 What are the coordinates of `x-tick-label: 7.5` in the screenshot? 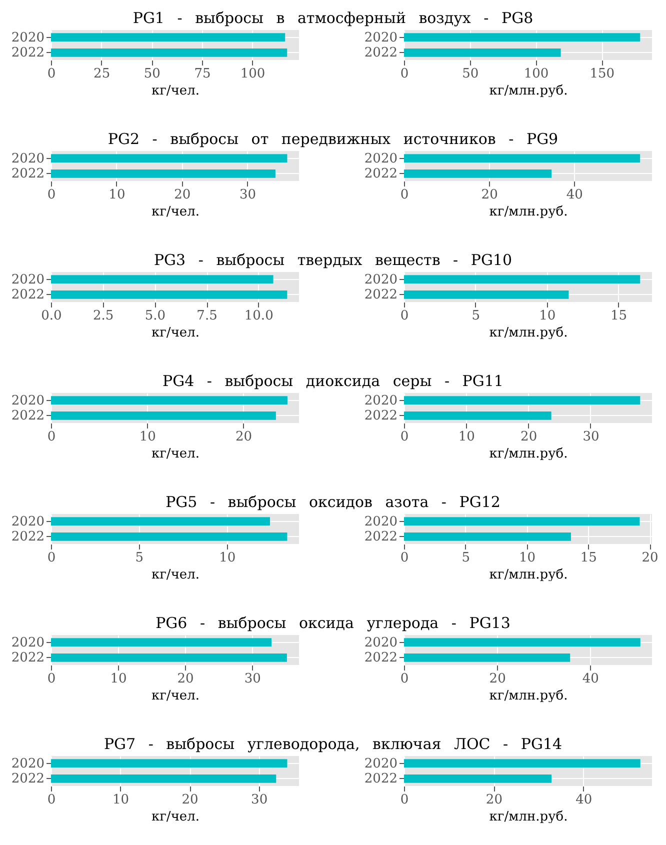 It's located at (207, 316).